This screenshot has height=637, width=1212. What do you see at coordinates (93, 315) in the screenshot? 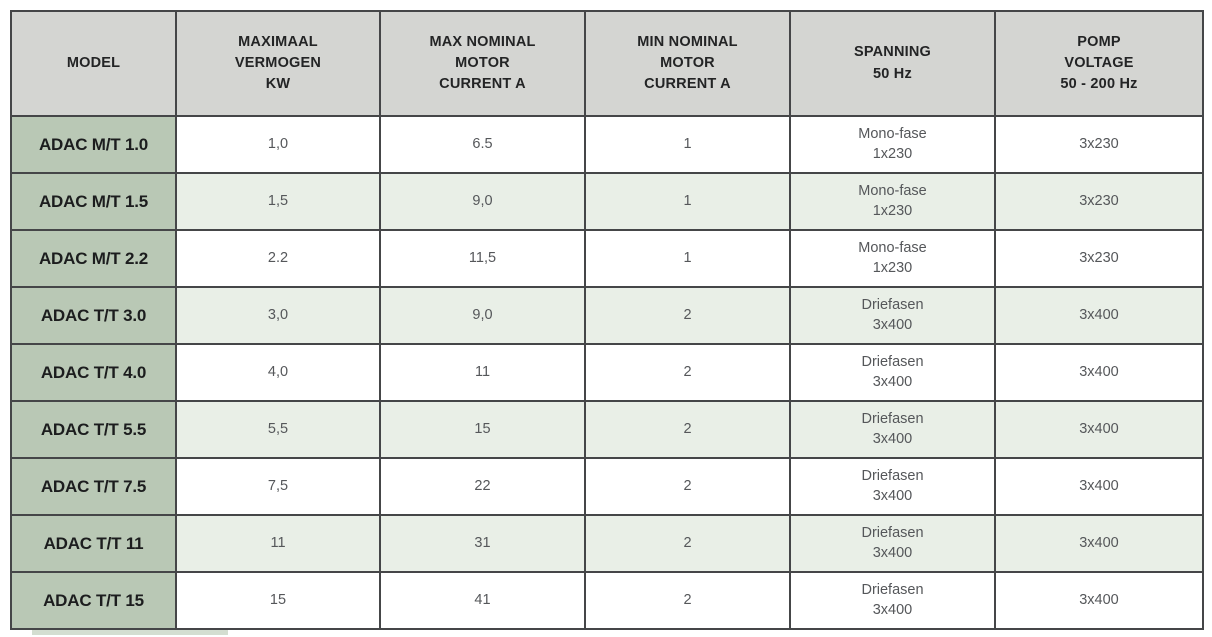
I see `model-cell: ADAC T/T 3.0` at bounding box center [93, 315].